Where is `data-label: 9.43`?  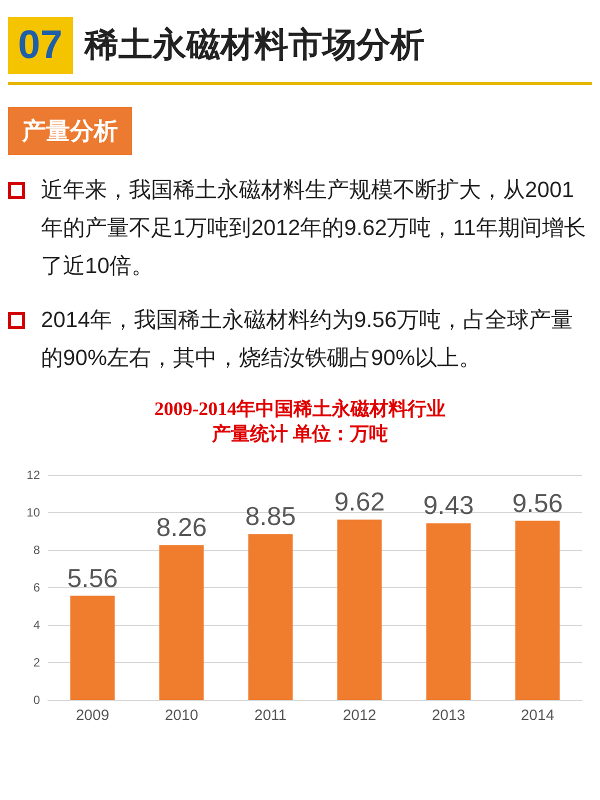 data-label: 9.43 is located at coordinates (448, 505).